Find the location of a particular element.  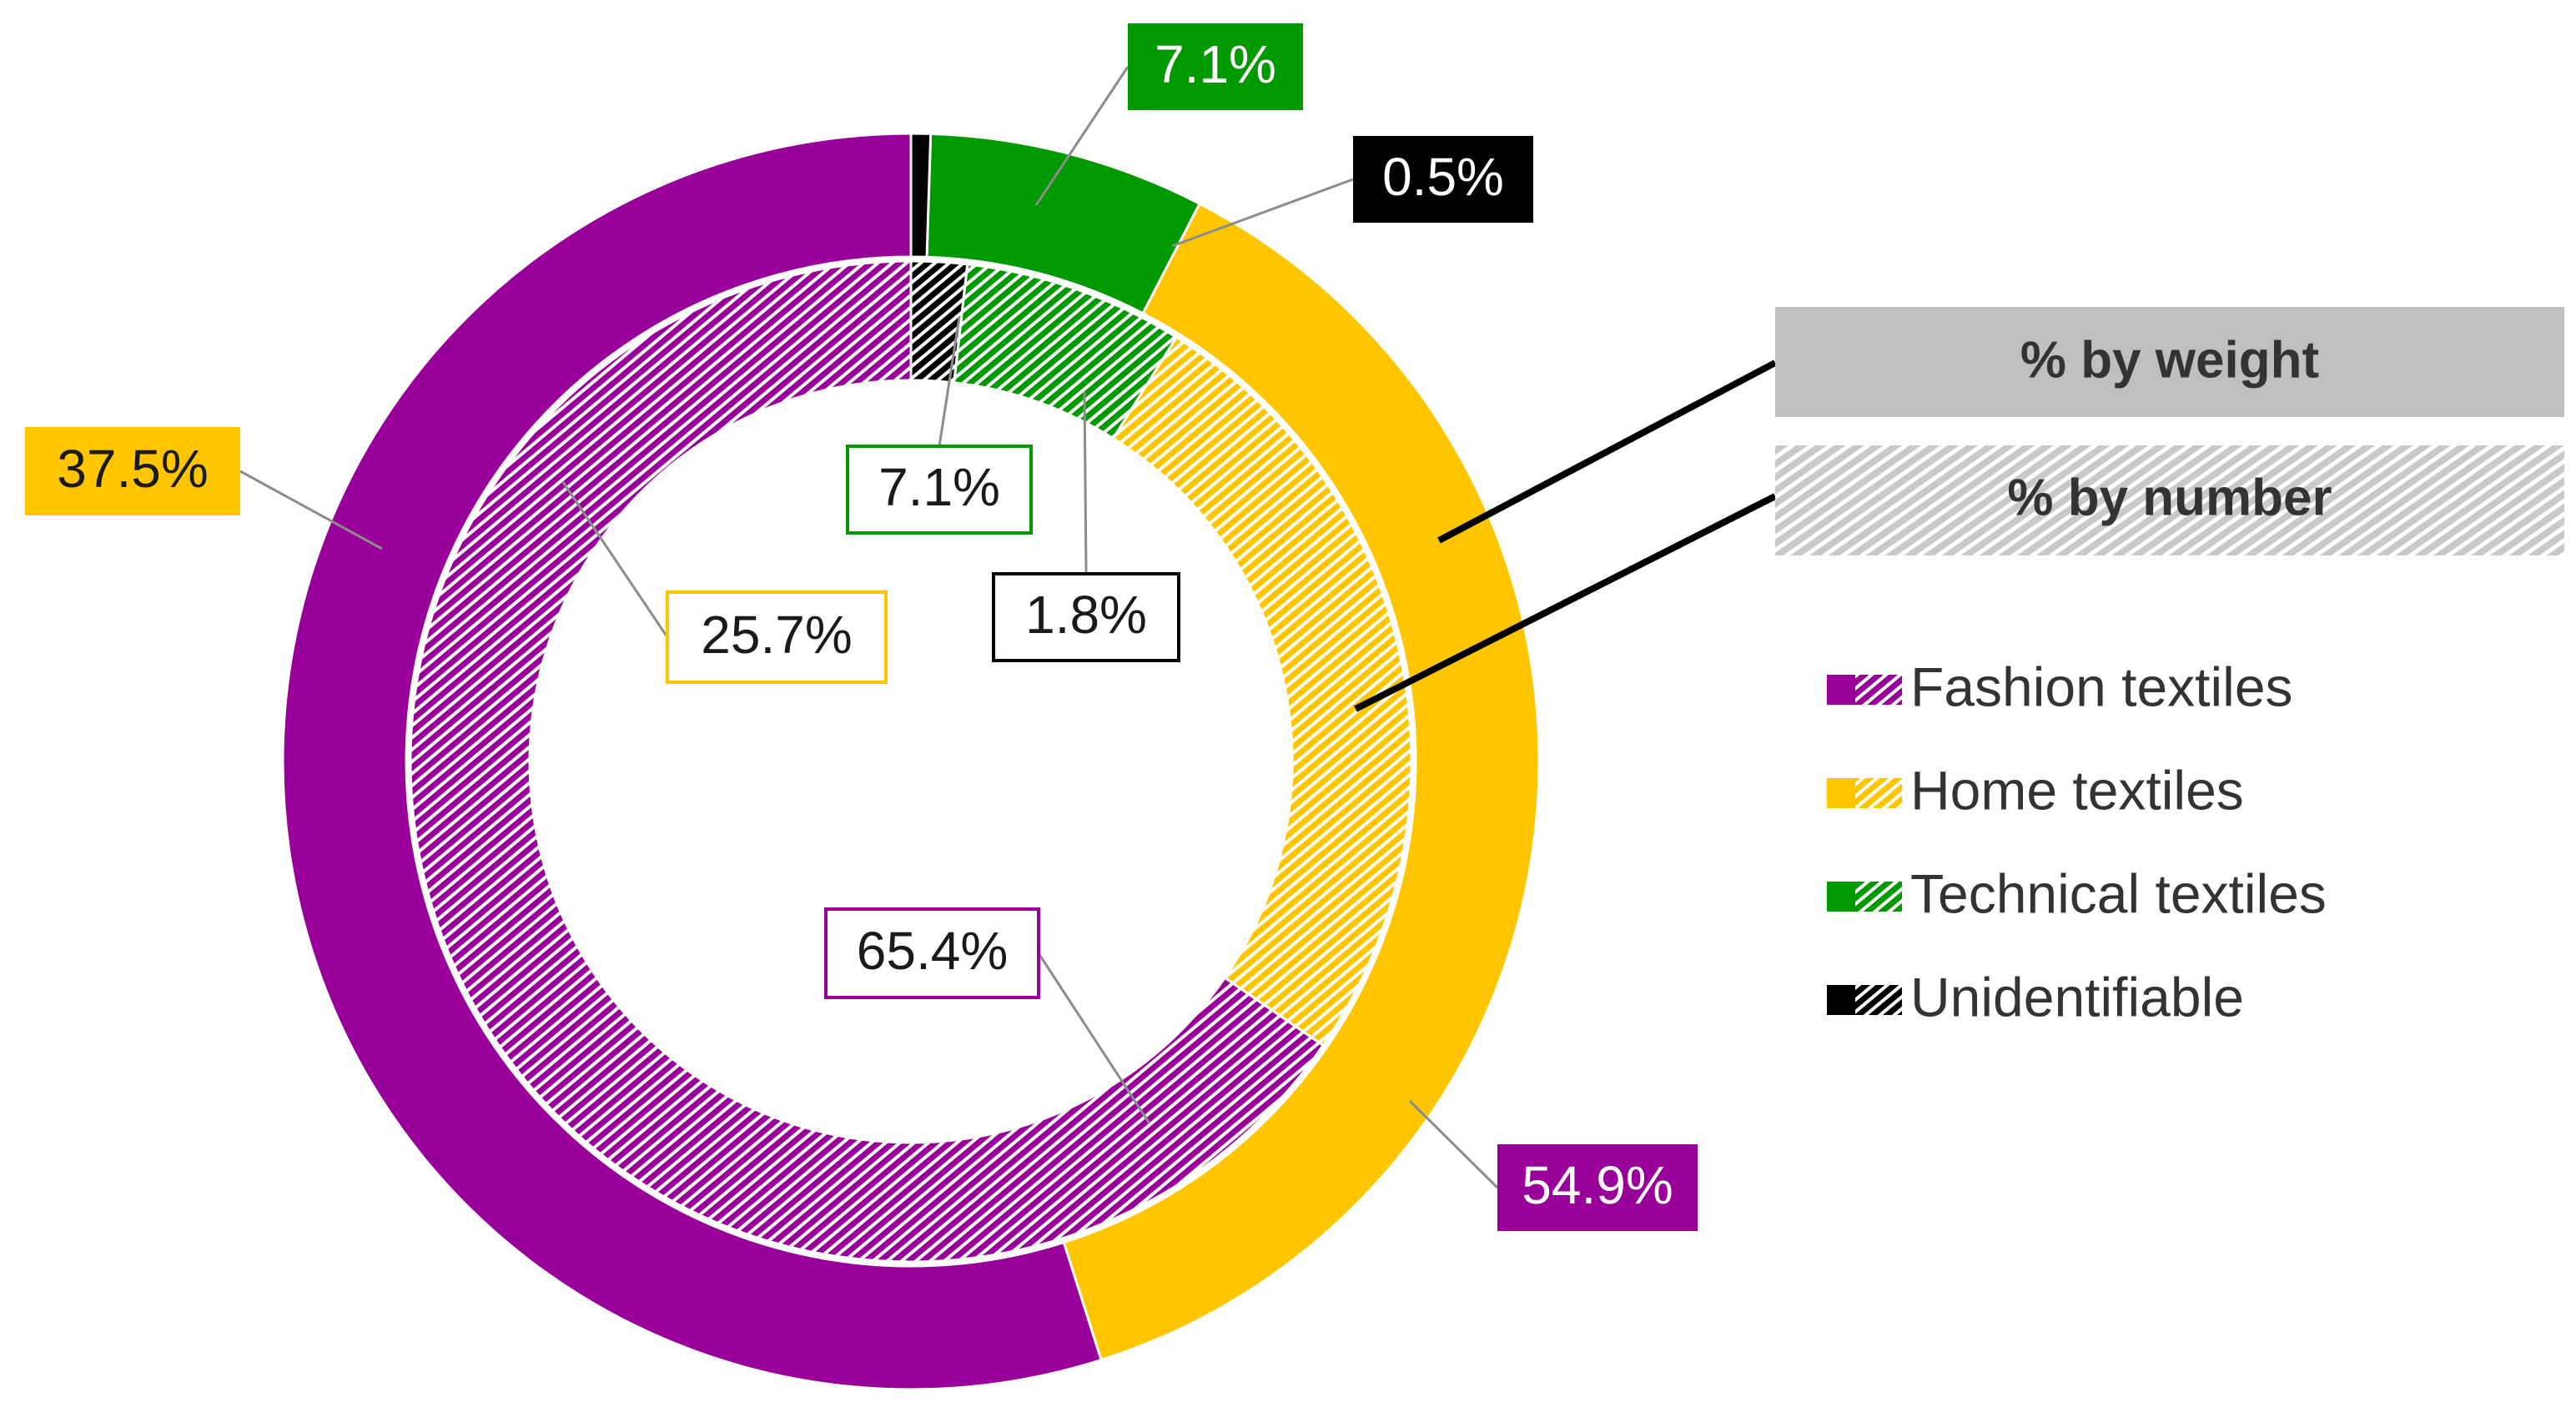

number-label-fashion-textiles: 65.4% is located at coordinates (932, 951).